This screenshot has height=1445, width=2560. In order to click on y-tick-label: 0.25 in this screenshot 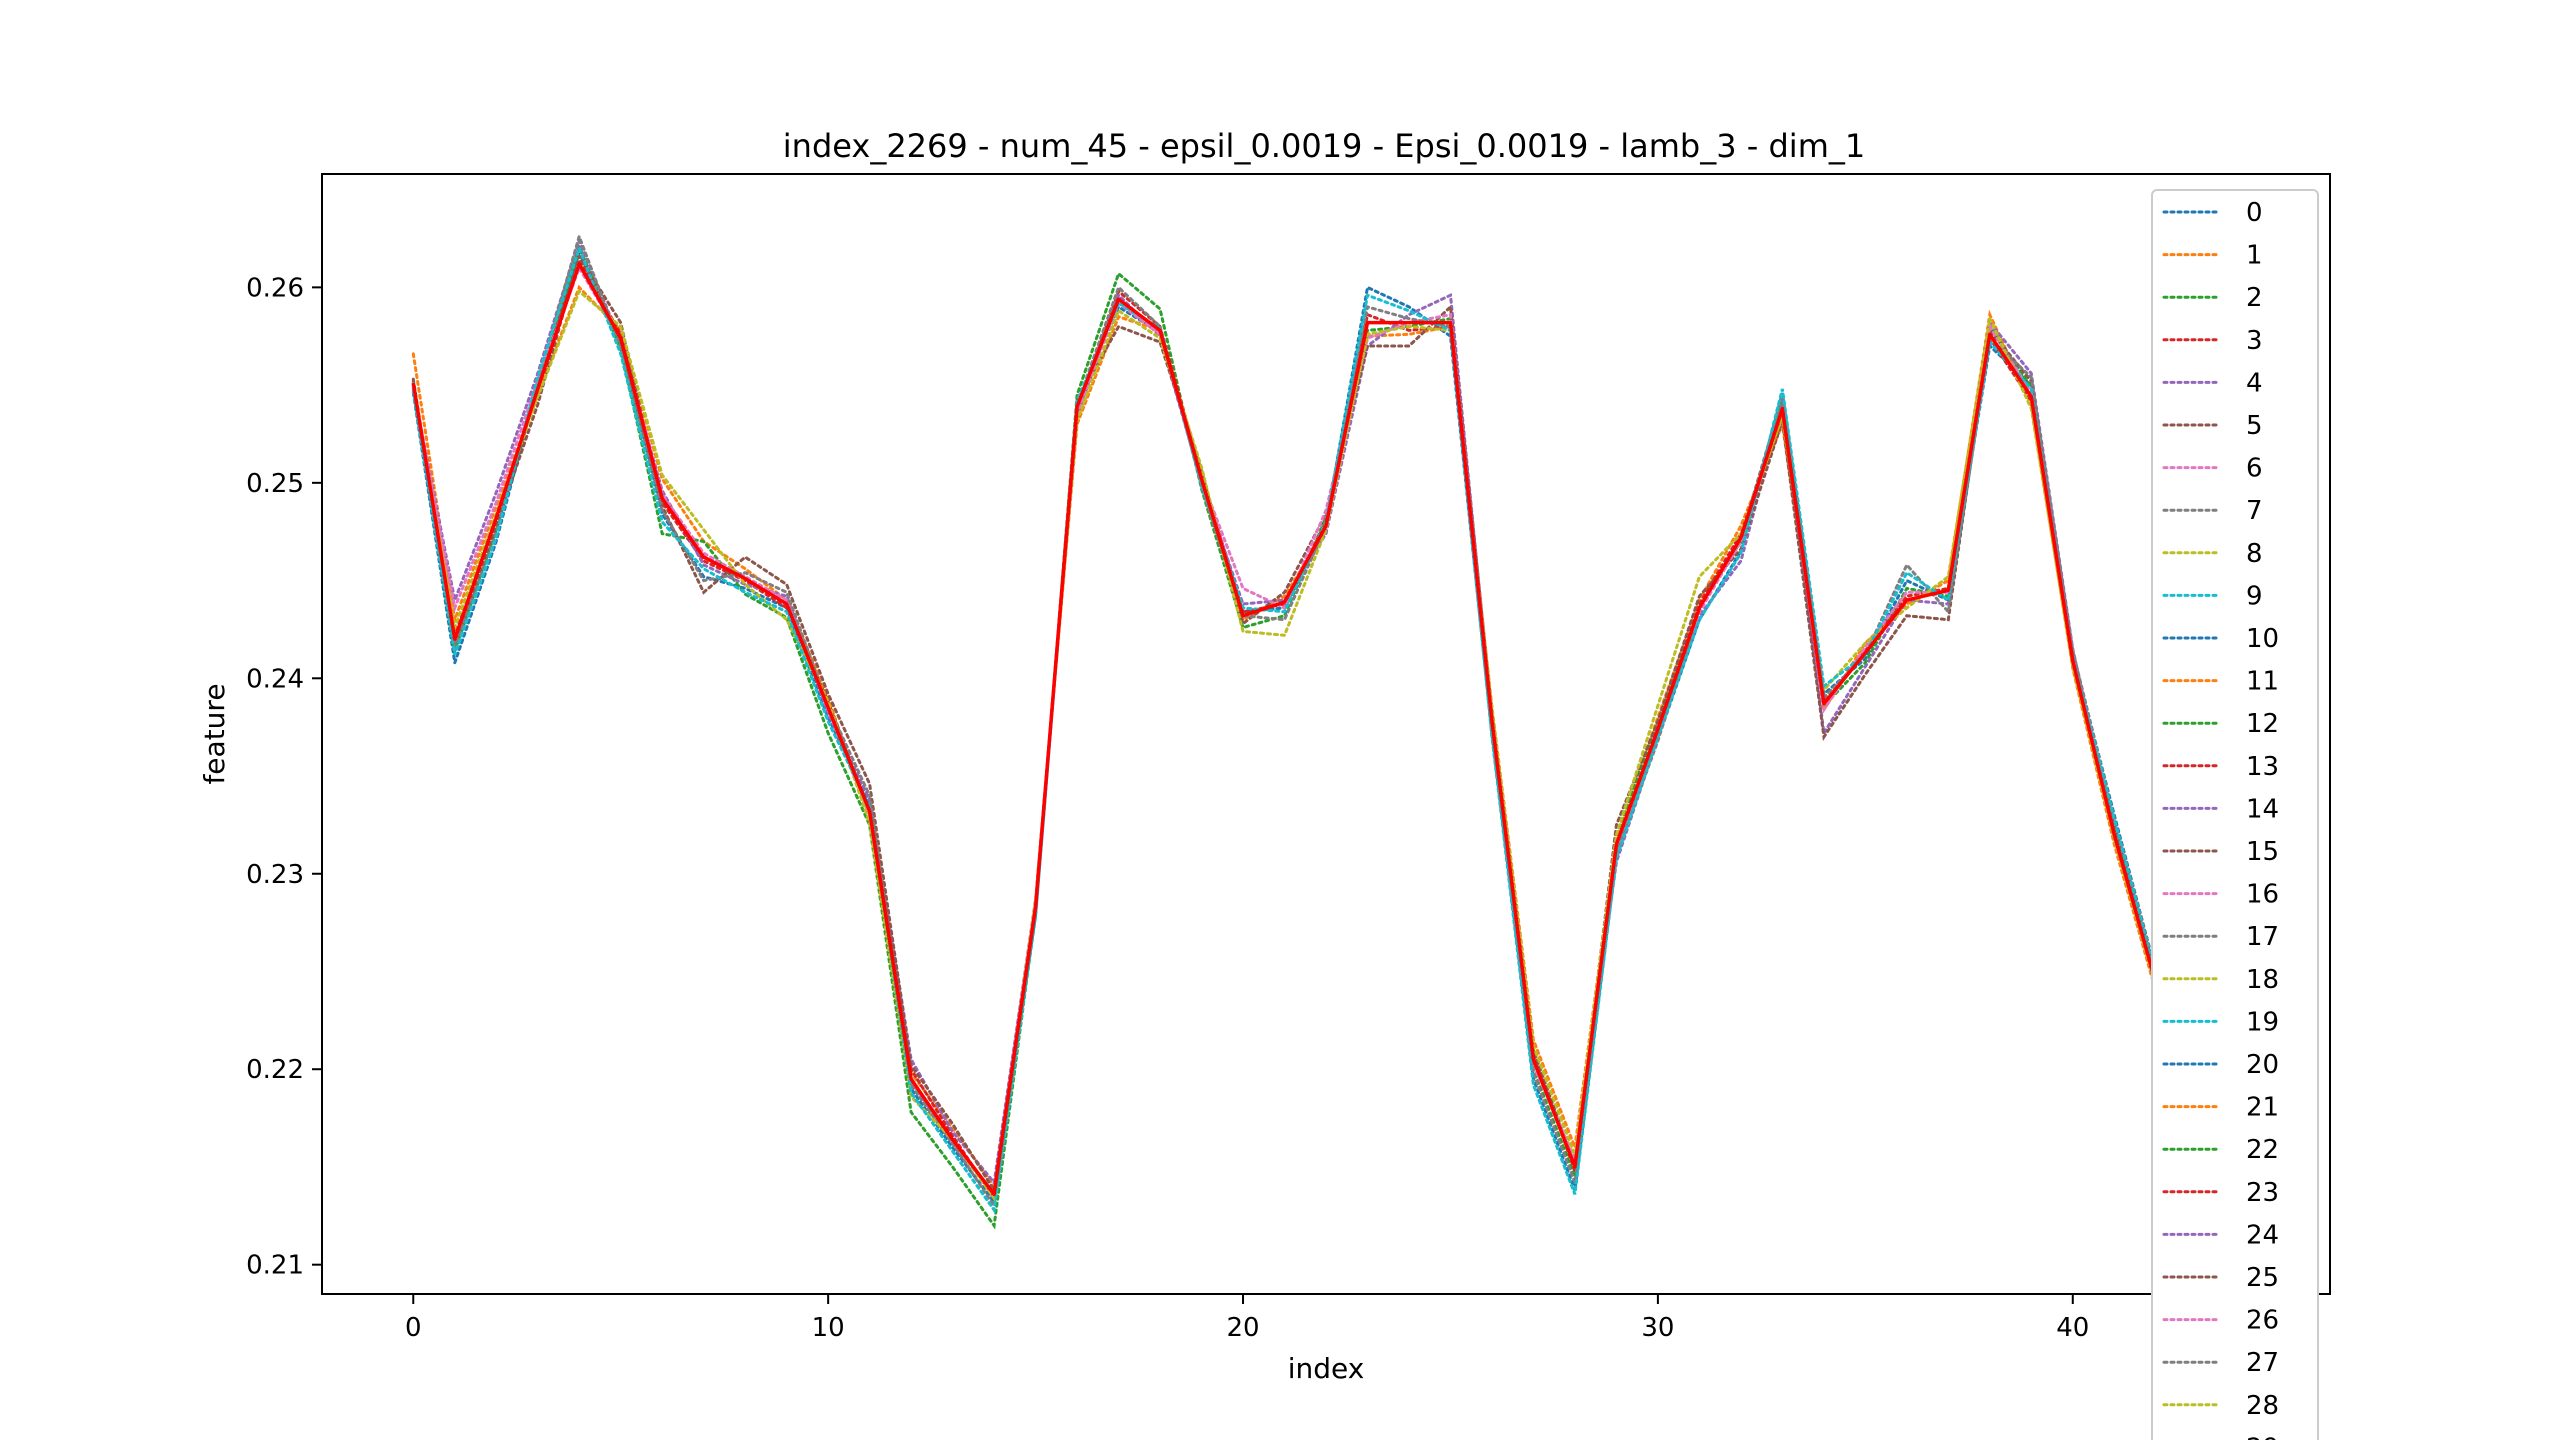, I will do `click(275, 484)`.